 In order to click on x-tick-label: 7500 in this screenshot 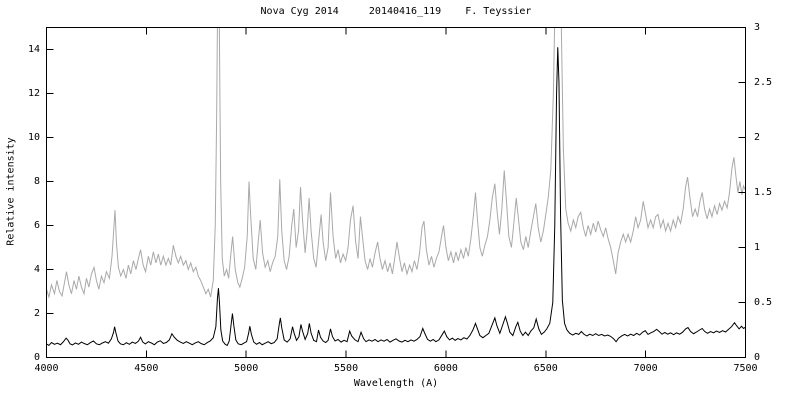, I will do `click(745, 368)`.